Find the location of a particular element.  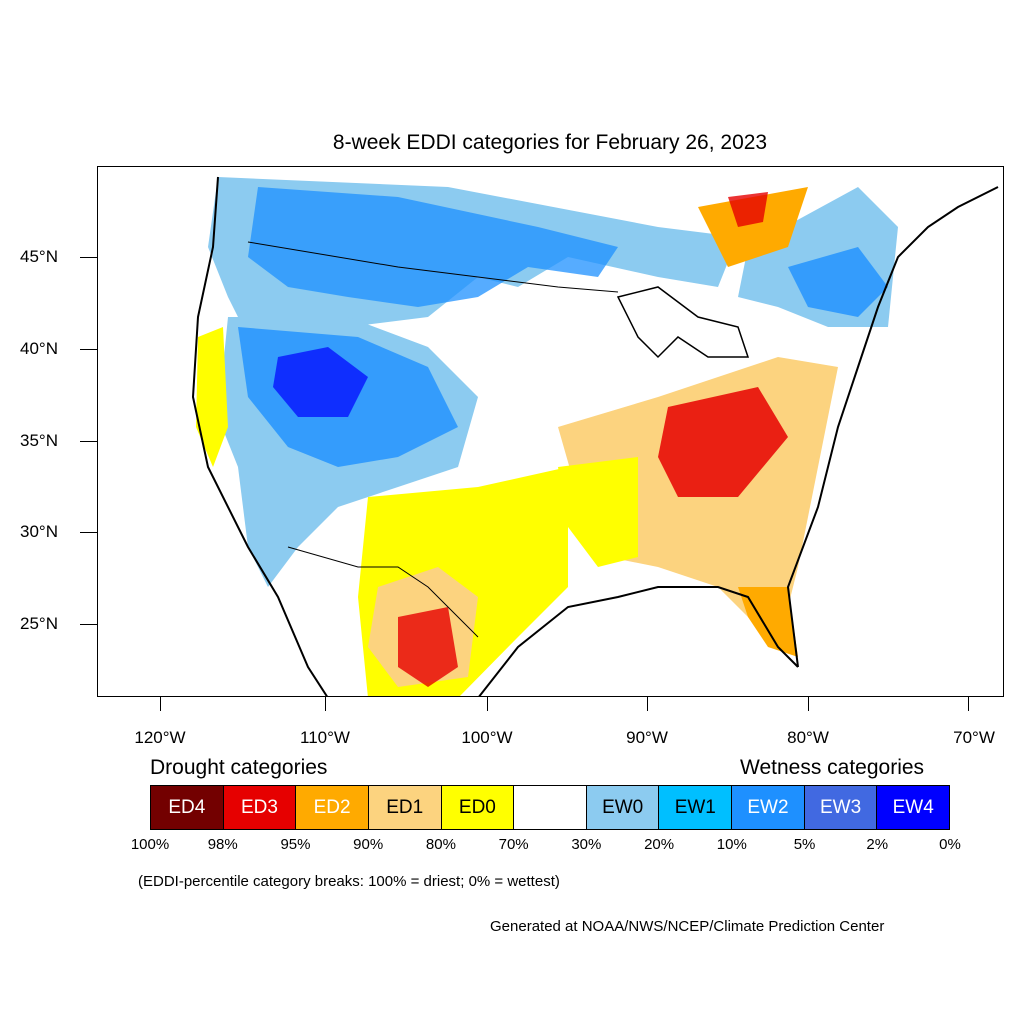

lon-label-110: 110°W is located at coordinates (325, 737).